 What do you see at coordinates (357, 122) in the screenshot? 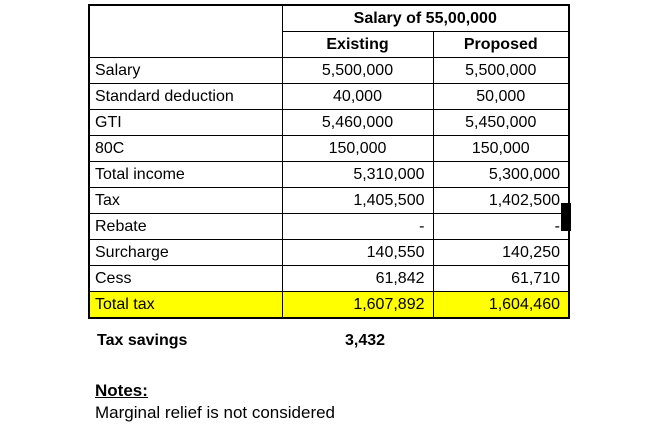
I see `existing-value: 5,460,000` at bounding box center [357, 122].